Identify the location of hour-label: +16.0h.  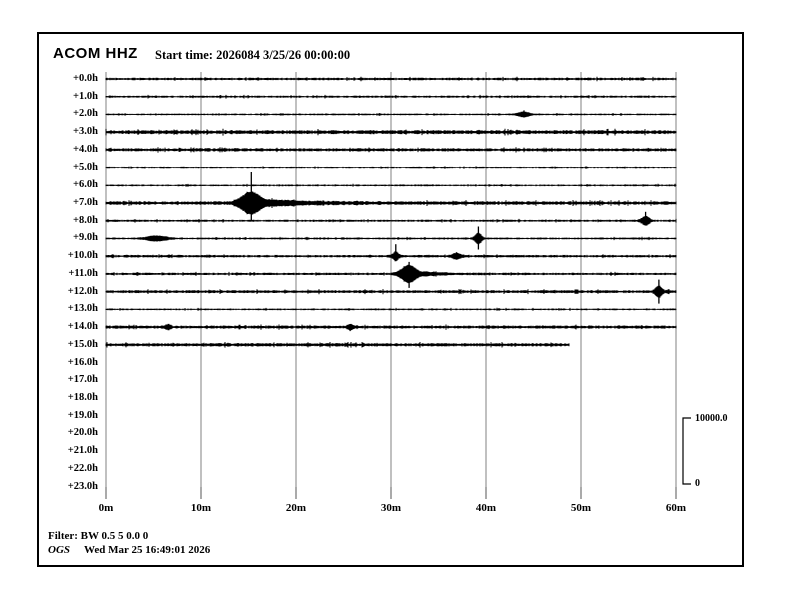
(82, 362).